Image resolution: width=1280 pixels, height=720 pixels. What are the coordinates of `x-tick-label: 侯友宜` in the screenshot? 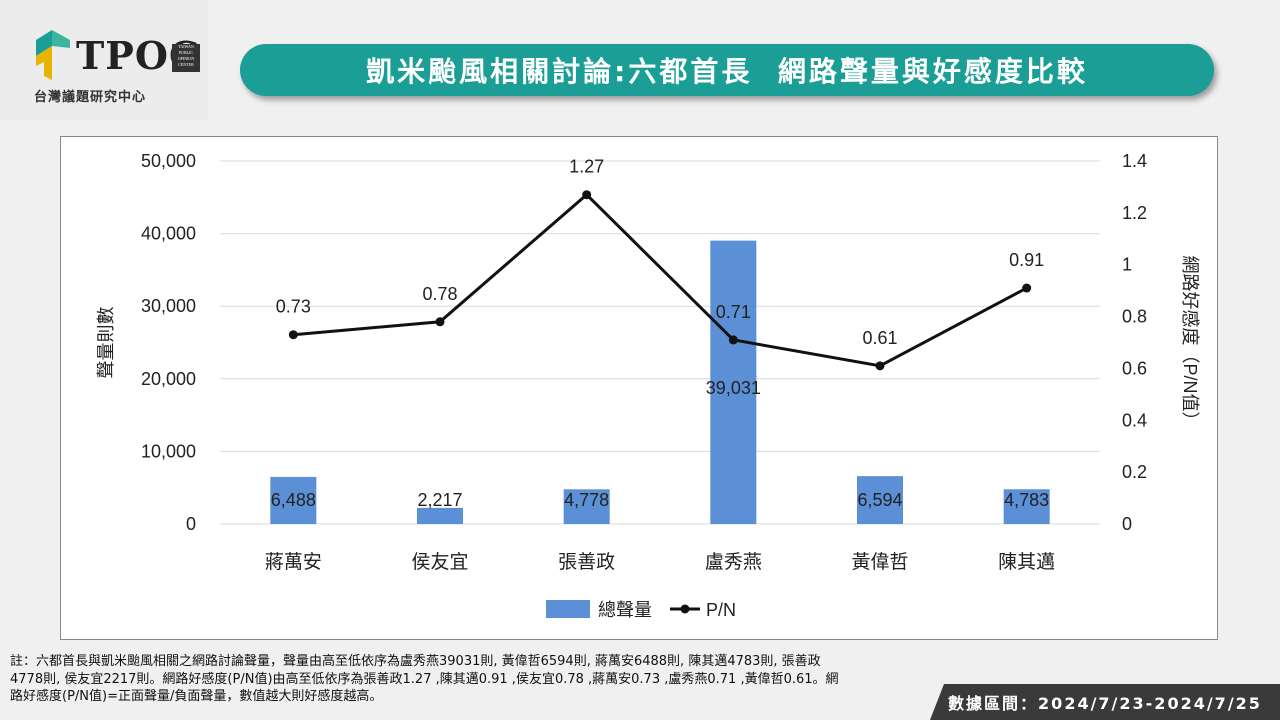 It's located at (439, 562).